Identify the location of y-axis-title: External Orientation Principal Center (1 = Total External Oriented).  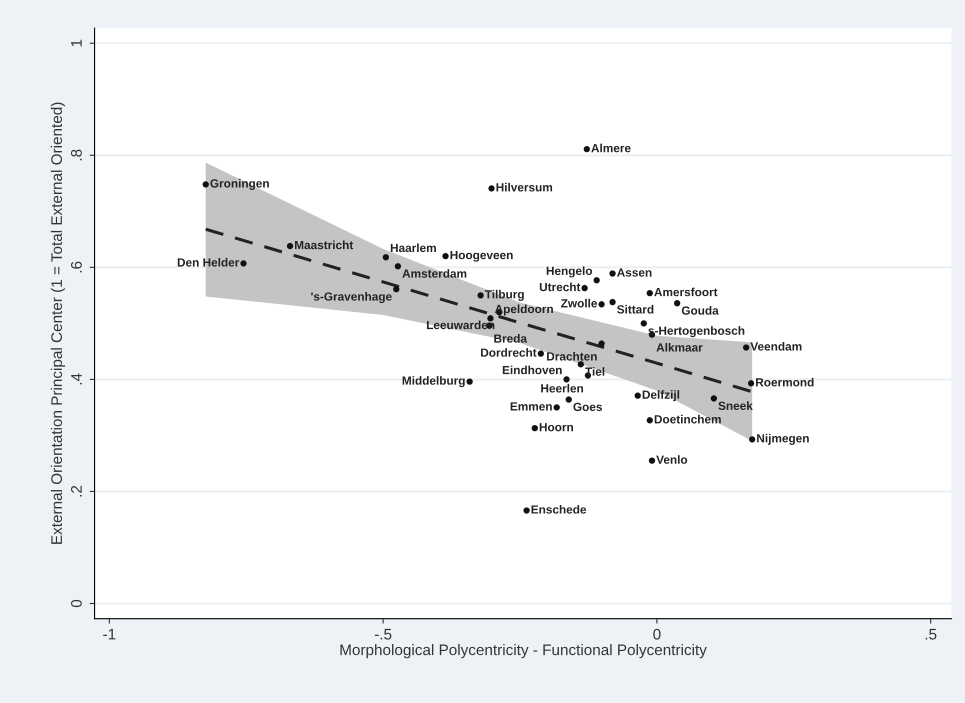
(58, 323).